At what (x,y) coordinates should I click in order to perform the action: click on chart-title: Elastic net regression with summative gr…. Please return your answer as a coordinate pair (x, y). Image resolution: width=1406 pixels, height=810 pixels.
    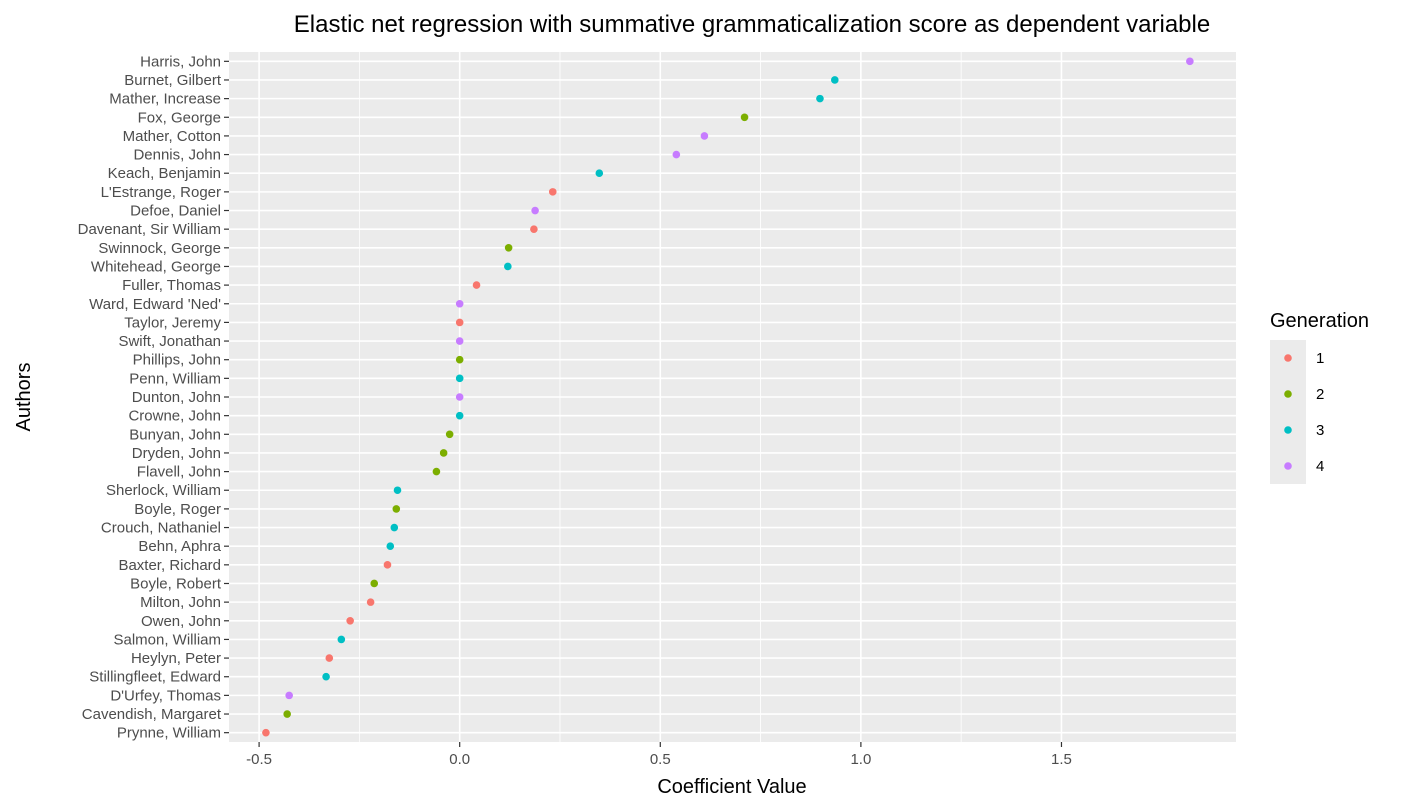
    Looking at the image, I should click on (752, 24).